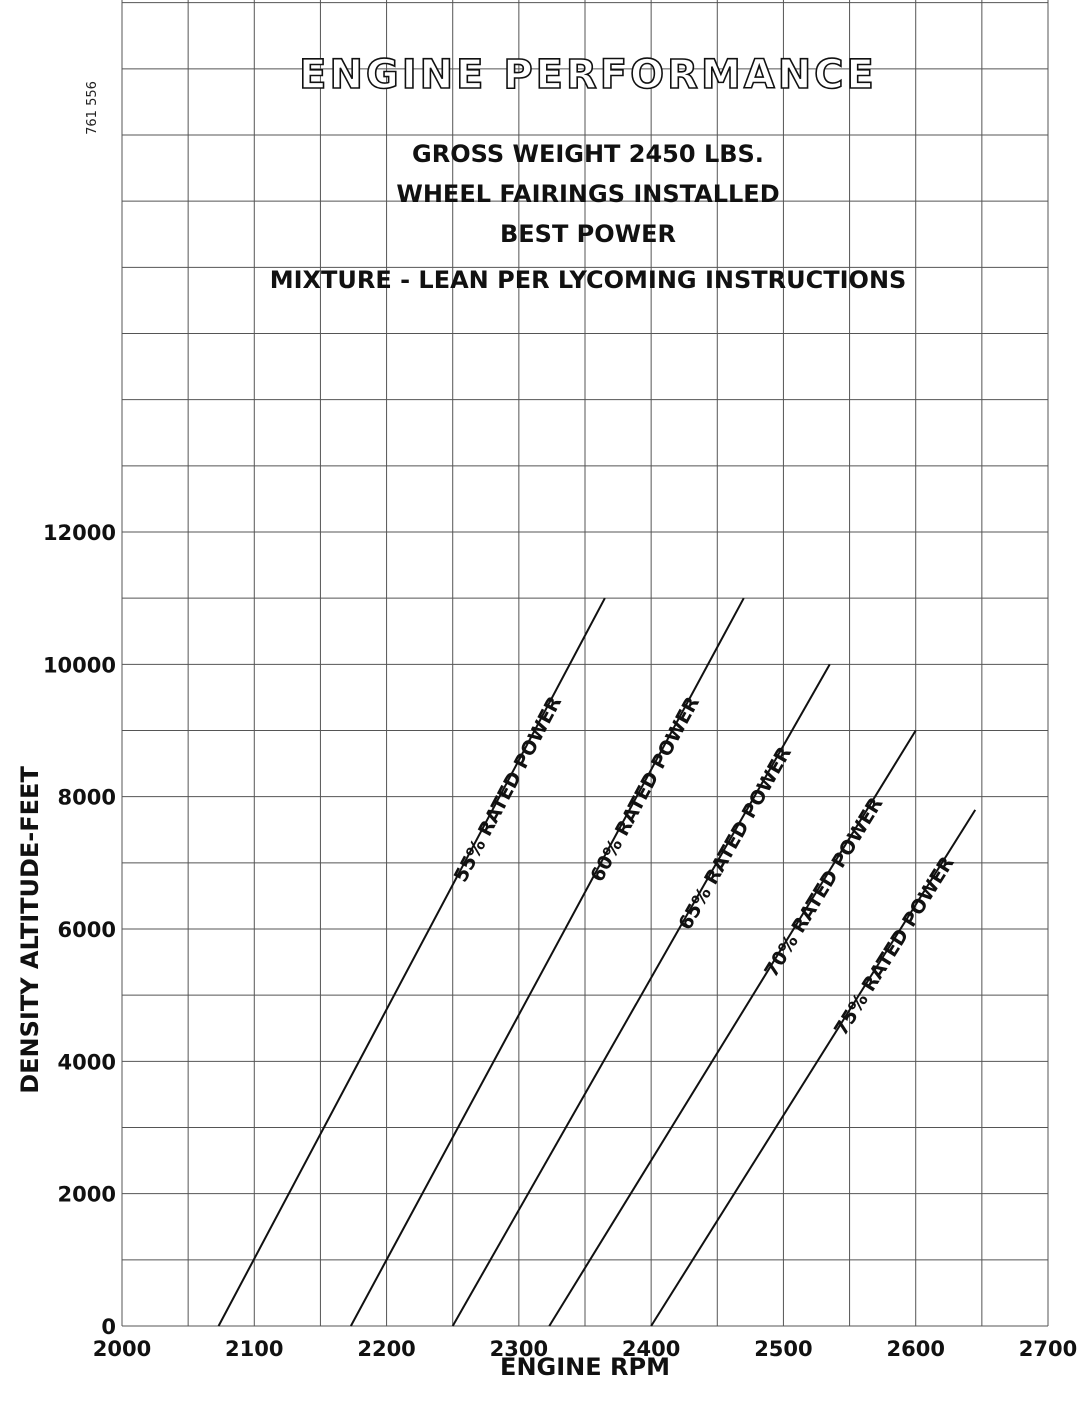  I want to click on y-tick-label: 10000, so click(79, 665).